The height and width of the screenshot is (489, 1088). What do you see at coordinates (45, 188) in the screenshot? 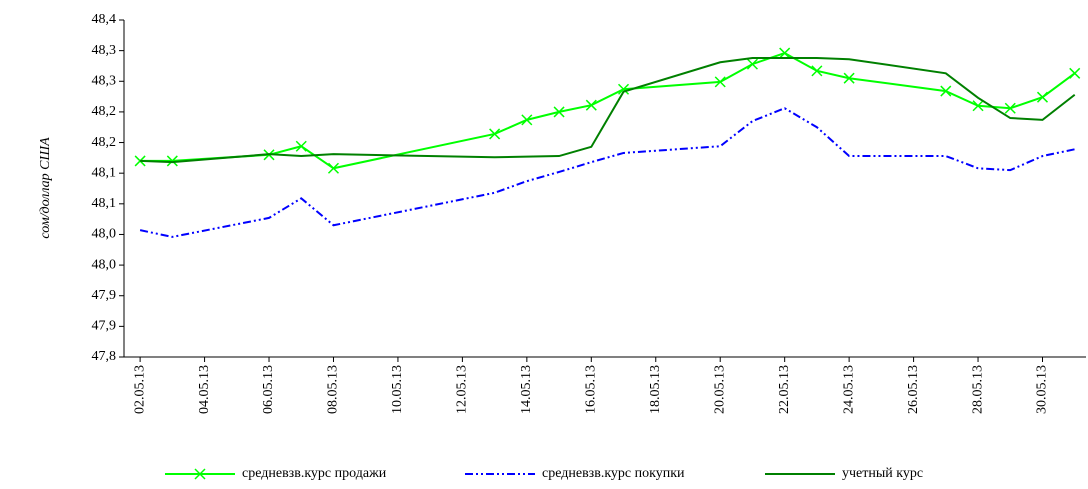
I see `y-axis-label: сом/доллар США` at bounding box center [45, 188].